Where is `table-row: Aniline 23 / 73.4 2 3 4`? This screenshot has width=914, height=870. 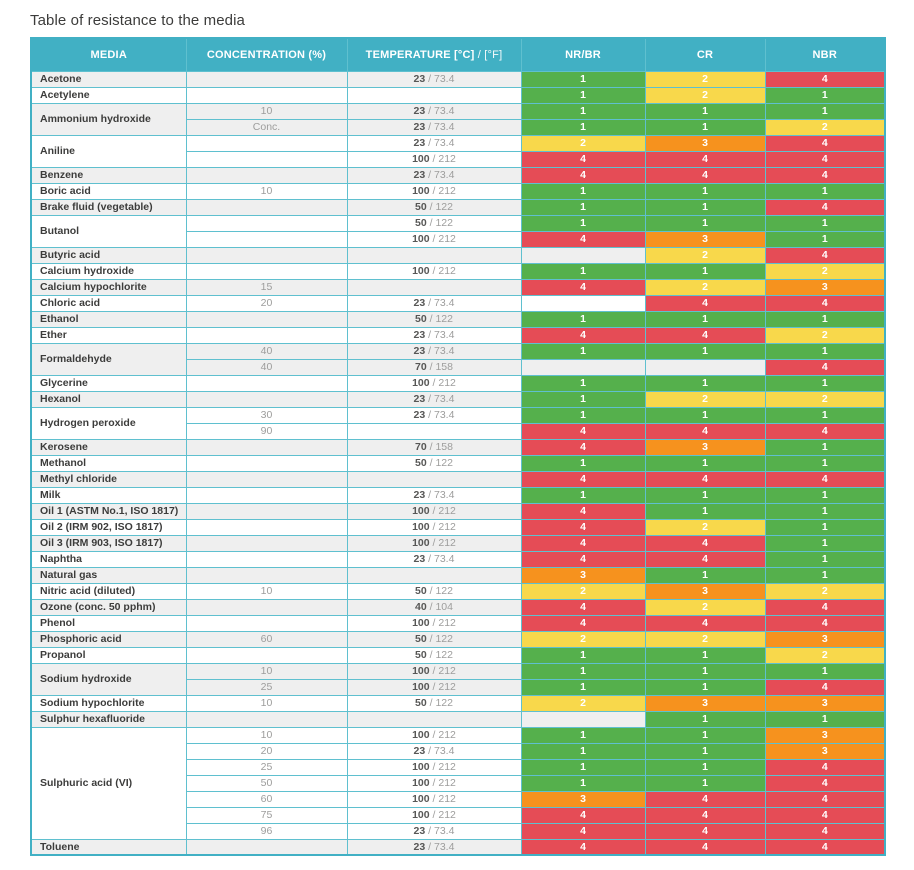
table-row: Aniline 23 / 73.4 2 3 4 is located at coordinates (458, 151).